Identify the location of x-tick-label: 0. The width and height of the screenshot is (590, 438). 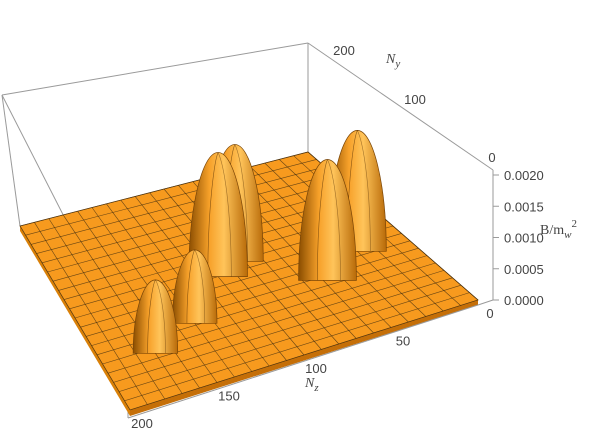
(489, 313).